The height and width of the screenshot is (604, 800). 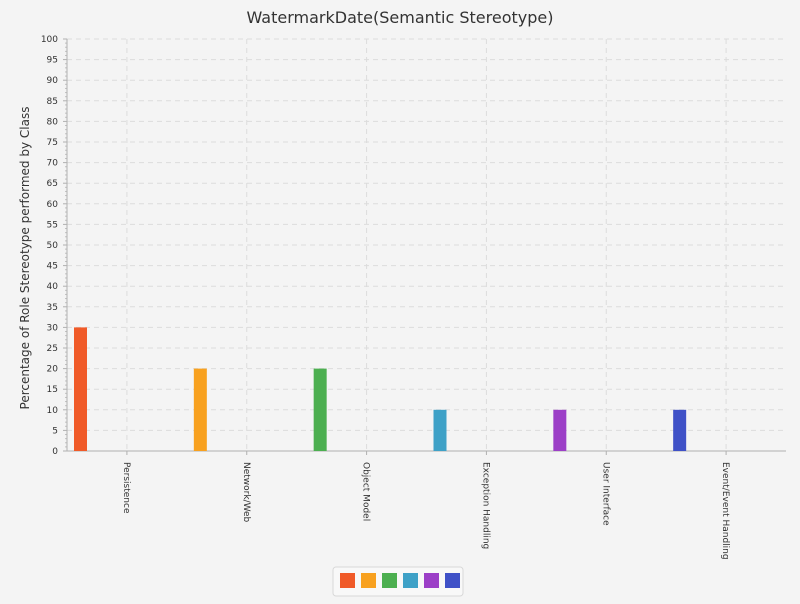 What do you see at coordinates (53, 164) in the screenshot?
I see `y-tick-label: 70` at bounding box center [53, 164].